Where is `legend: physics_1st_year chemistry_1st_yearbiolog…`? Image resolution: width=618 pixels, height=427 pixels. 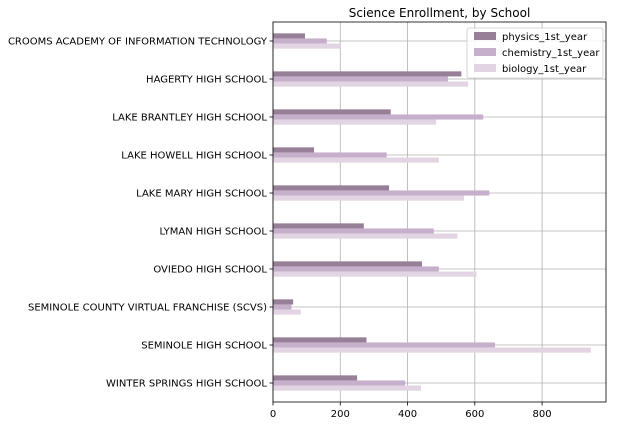
legend: physics_1st_year chemistry_1st_yearbiolog… is located at coordinates (535, 53).